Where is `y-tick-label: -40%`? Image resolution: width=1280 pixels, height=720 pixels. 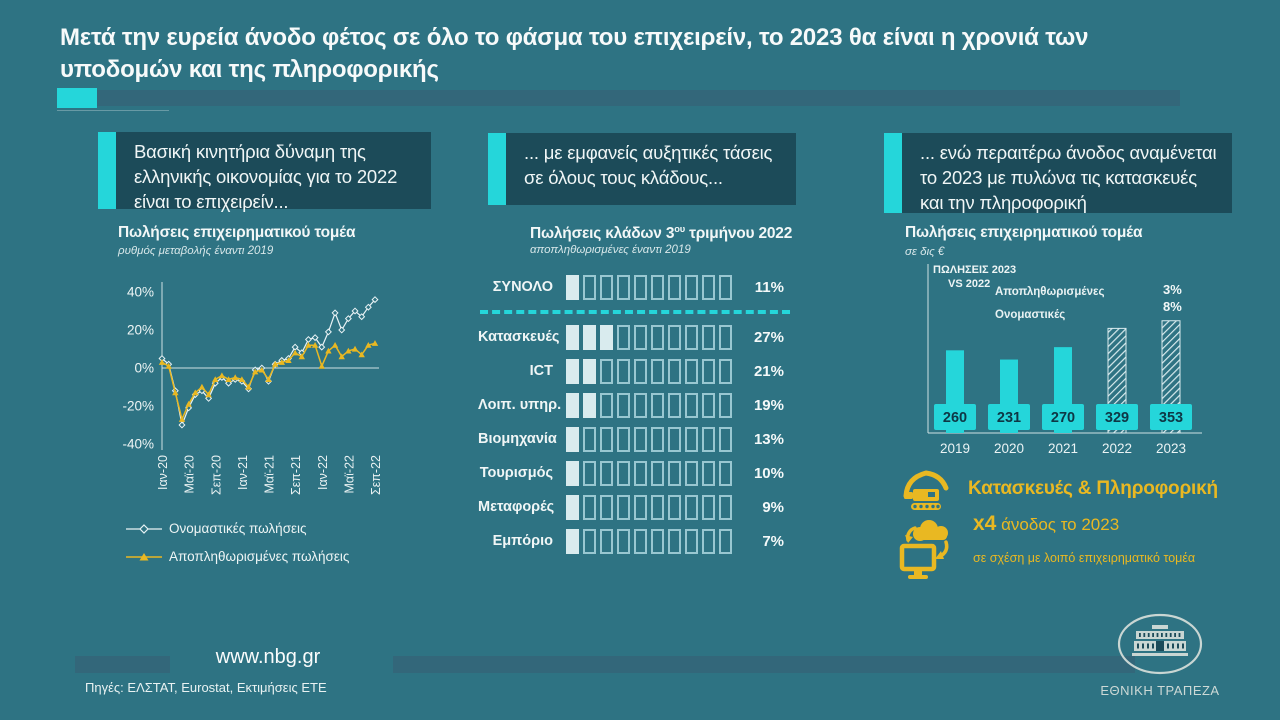 y-tick-label: -40% is located at coordinates (138, 444).